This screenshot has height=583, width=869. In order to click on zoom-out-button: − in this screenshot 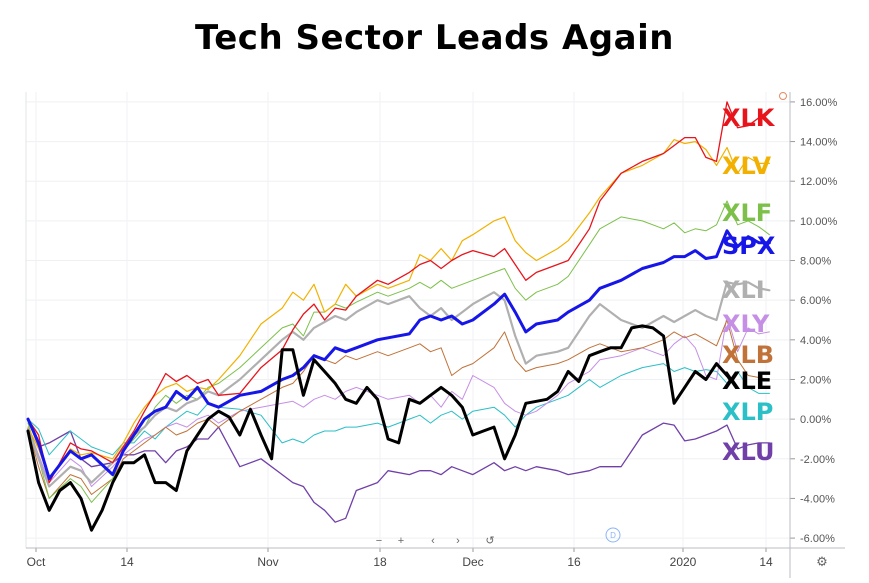, I will do `click(379, 541)`.